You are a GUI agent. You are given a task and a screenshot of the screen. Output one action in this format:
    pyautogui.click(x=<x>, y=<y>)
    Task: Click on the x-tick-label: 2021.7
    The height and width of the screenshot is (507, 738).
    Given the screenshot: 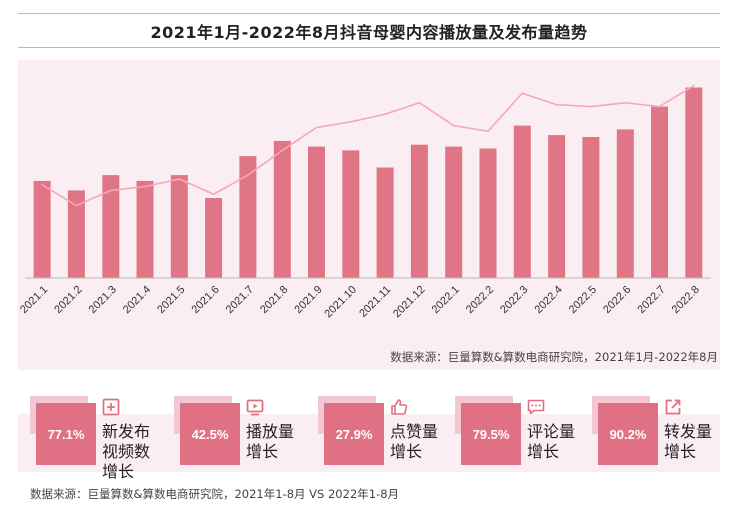 What is the action you would take?
    pyautogui.click(x=240, y=300)
    